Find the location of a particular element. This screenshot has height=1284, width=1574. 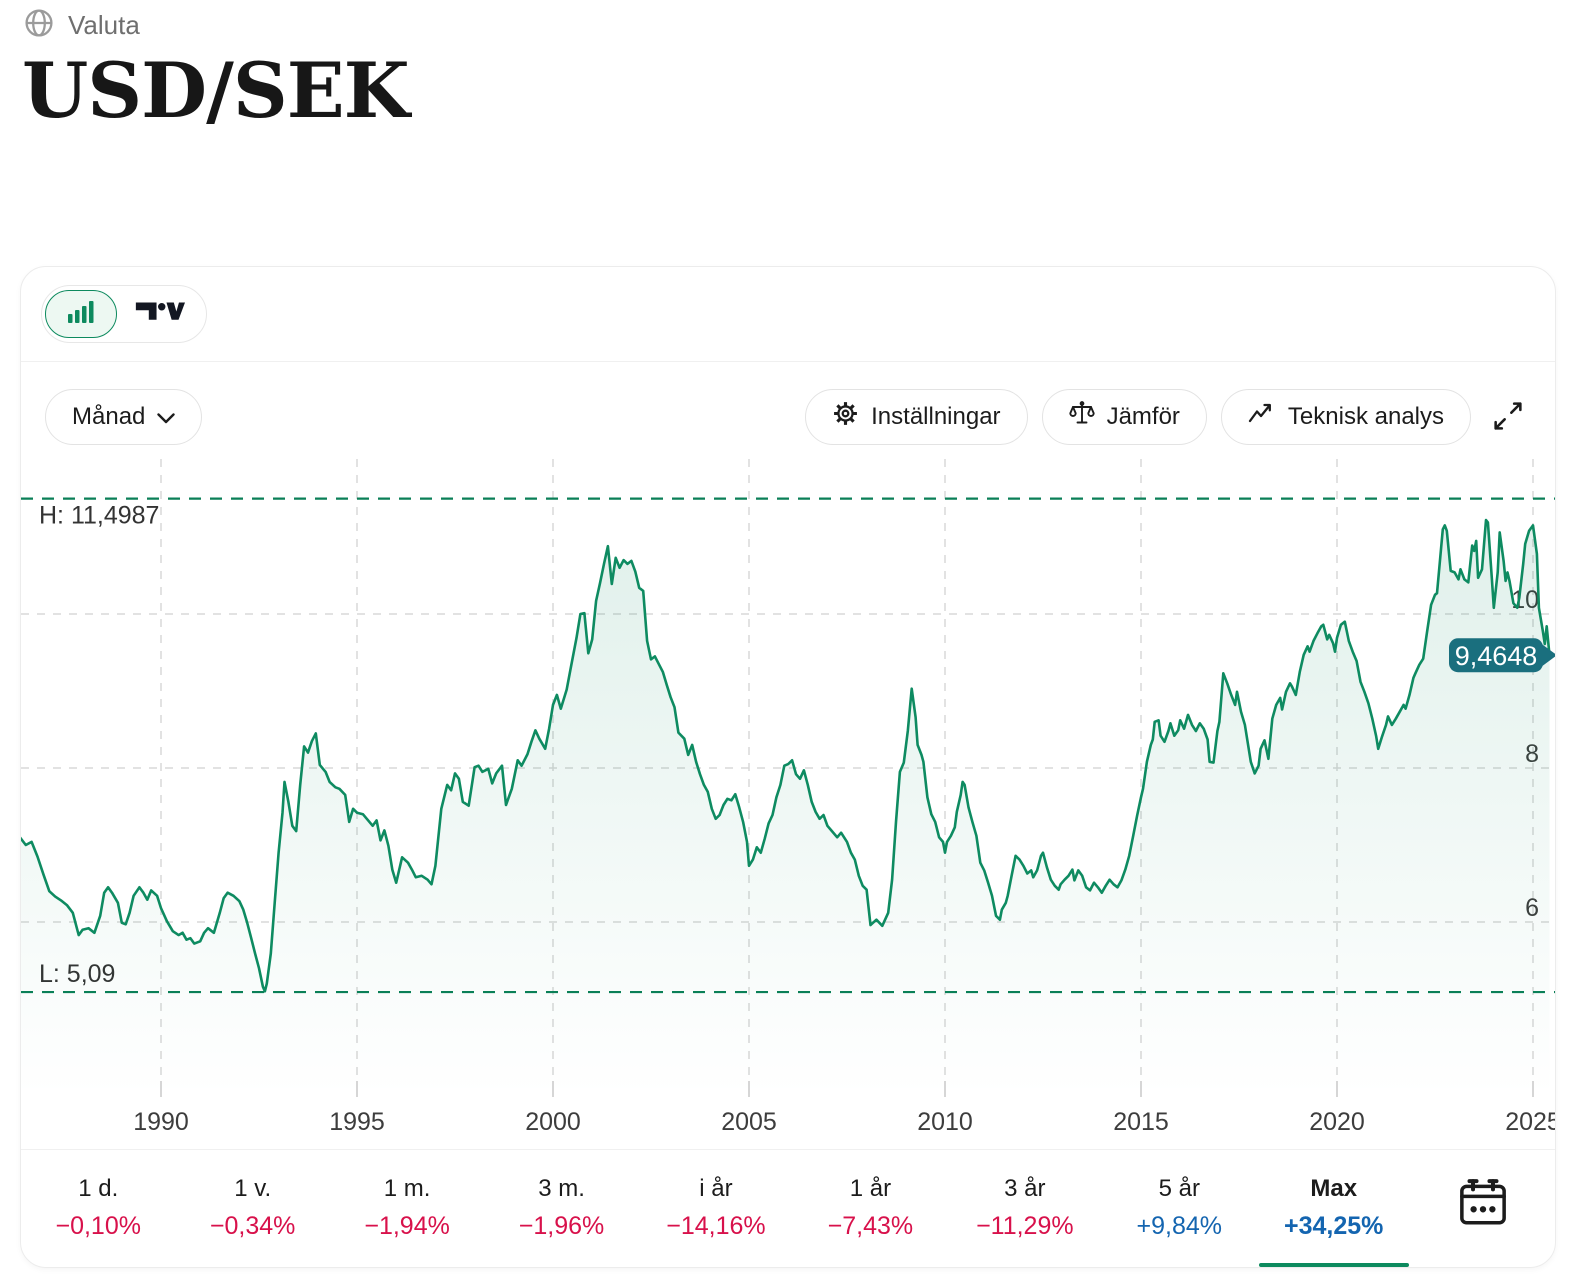

breadcrumb: Valuta is located at coordinates (82, 25).